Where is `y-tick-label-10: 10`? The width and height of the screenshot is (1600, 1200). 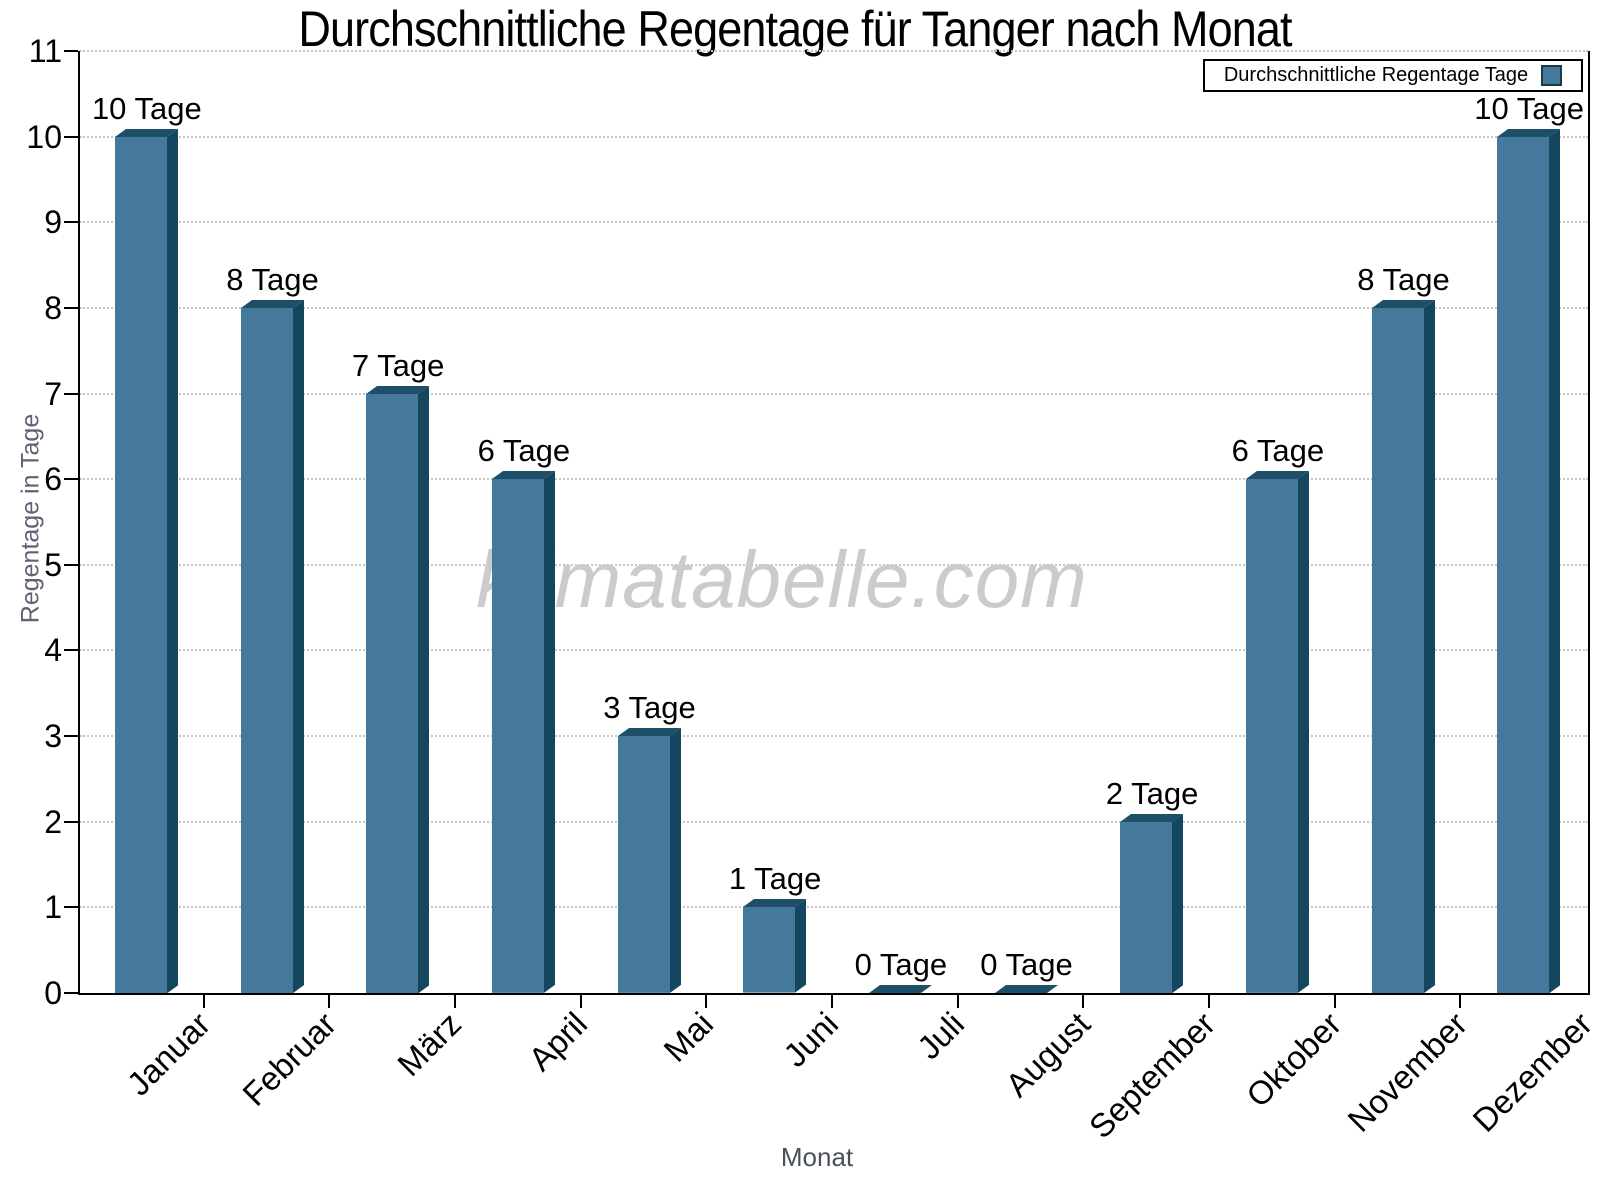
y-tick-label-10: 10 is located at coordinates (44, 136).